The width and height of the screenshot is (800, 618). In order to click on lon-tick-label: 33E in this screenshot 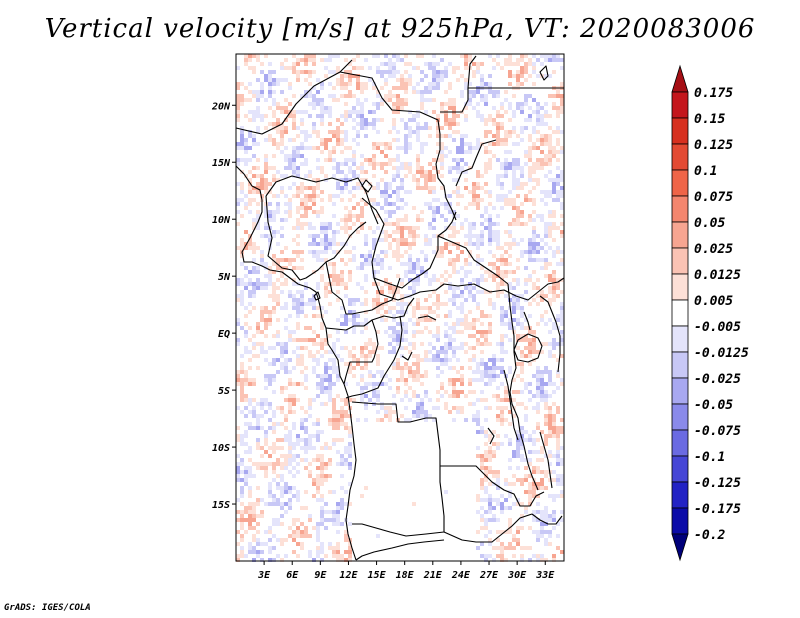, I will do `click(545, 575)`.